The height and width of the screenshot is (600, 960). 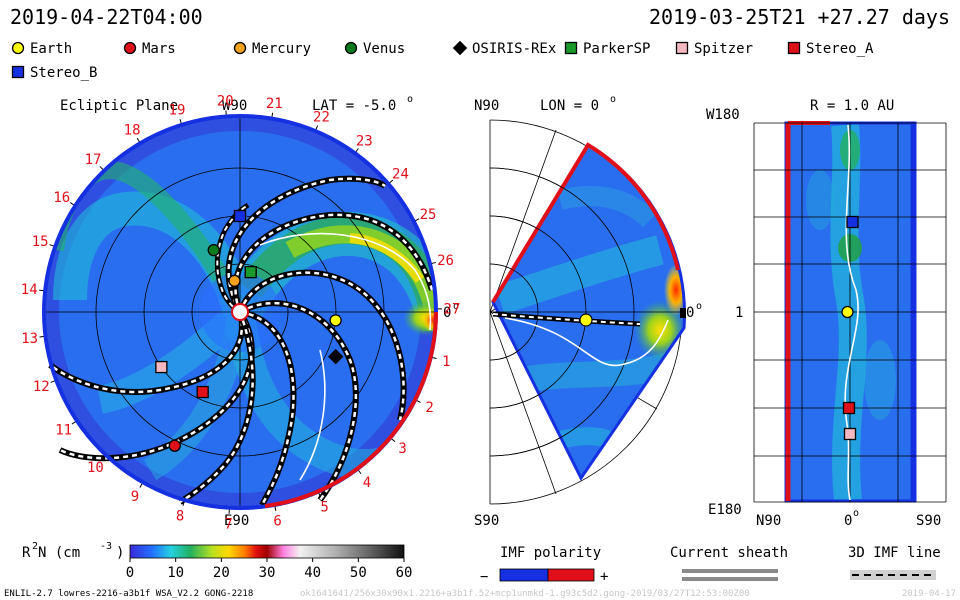 What do you see at coordinates (202, 392) in the screenshot?
I see `stereoa-marker` at bounding box center [202, 392].